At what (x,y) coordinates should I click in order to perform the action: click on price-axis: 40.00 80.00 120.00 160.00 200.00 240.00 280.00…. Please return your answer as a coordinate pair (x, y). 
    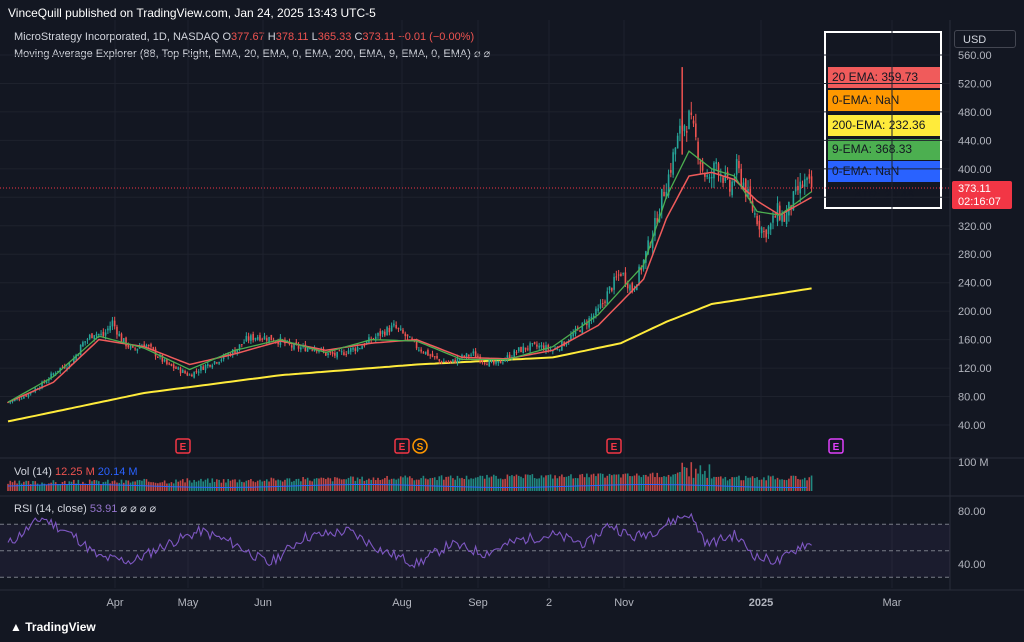
    Looking at the image, I should click on (975, 241).